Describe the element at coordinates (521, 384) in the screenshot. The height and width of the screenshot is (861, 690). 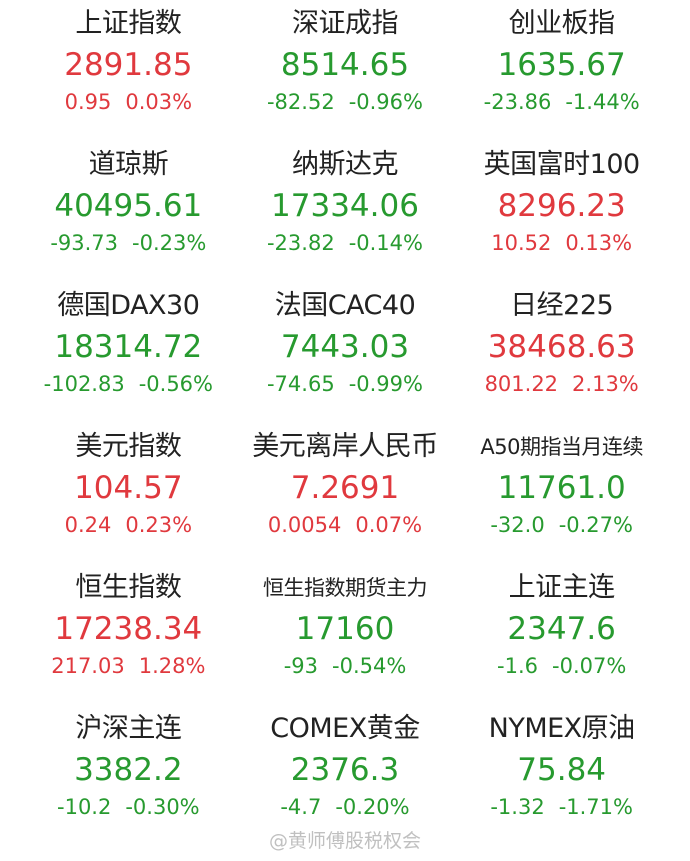
I see `index-change: 801.22` at that location.